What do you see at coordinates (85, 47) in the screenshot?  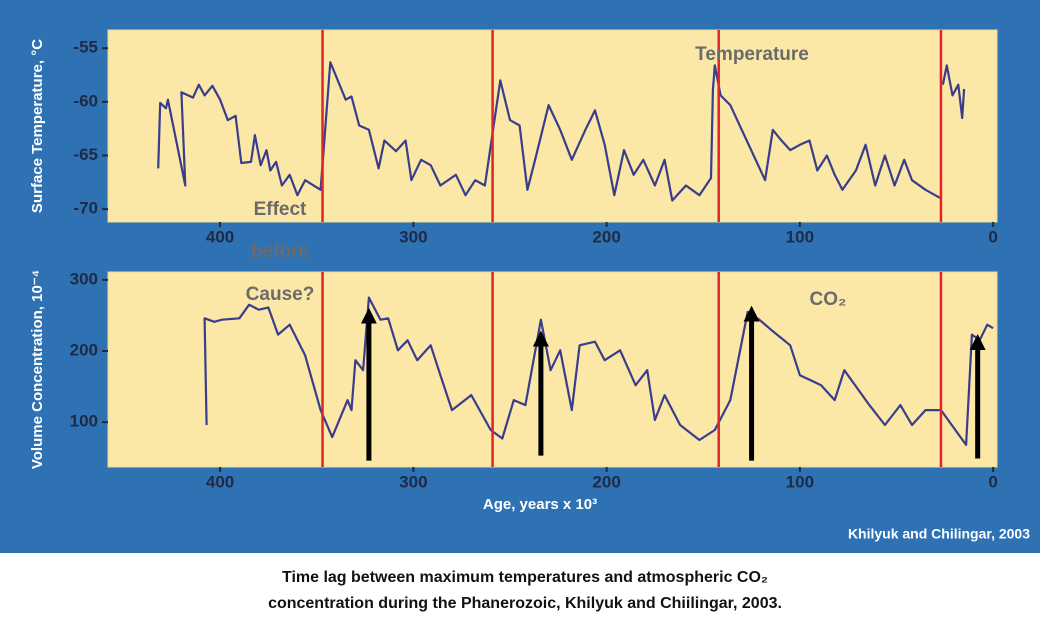 I see `y-tick-label: -55` at bounding box center [85, 47].